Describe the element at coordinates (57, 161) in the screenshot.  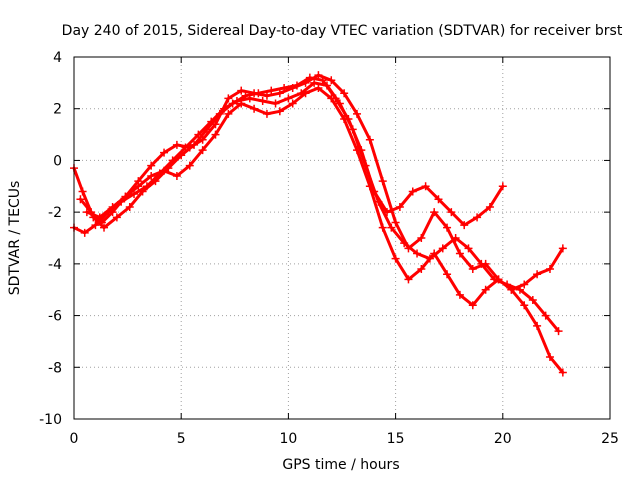
I see `y-tick-label: 0` at that location.